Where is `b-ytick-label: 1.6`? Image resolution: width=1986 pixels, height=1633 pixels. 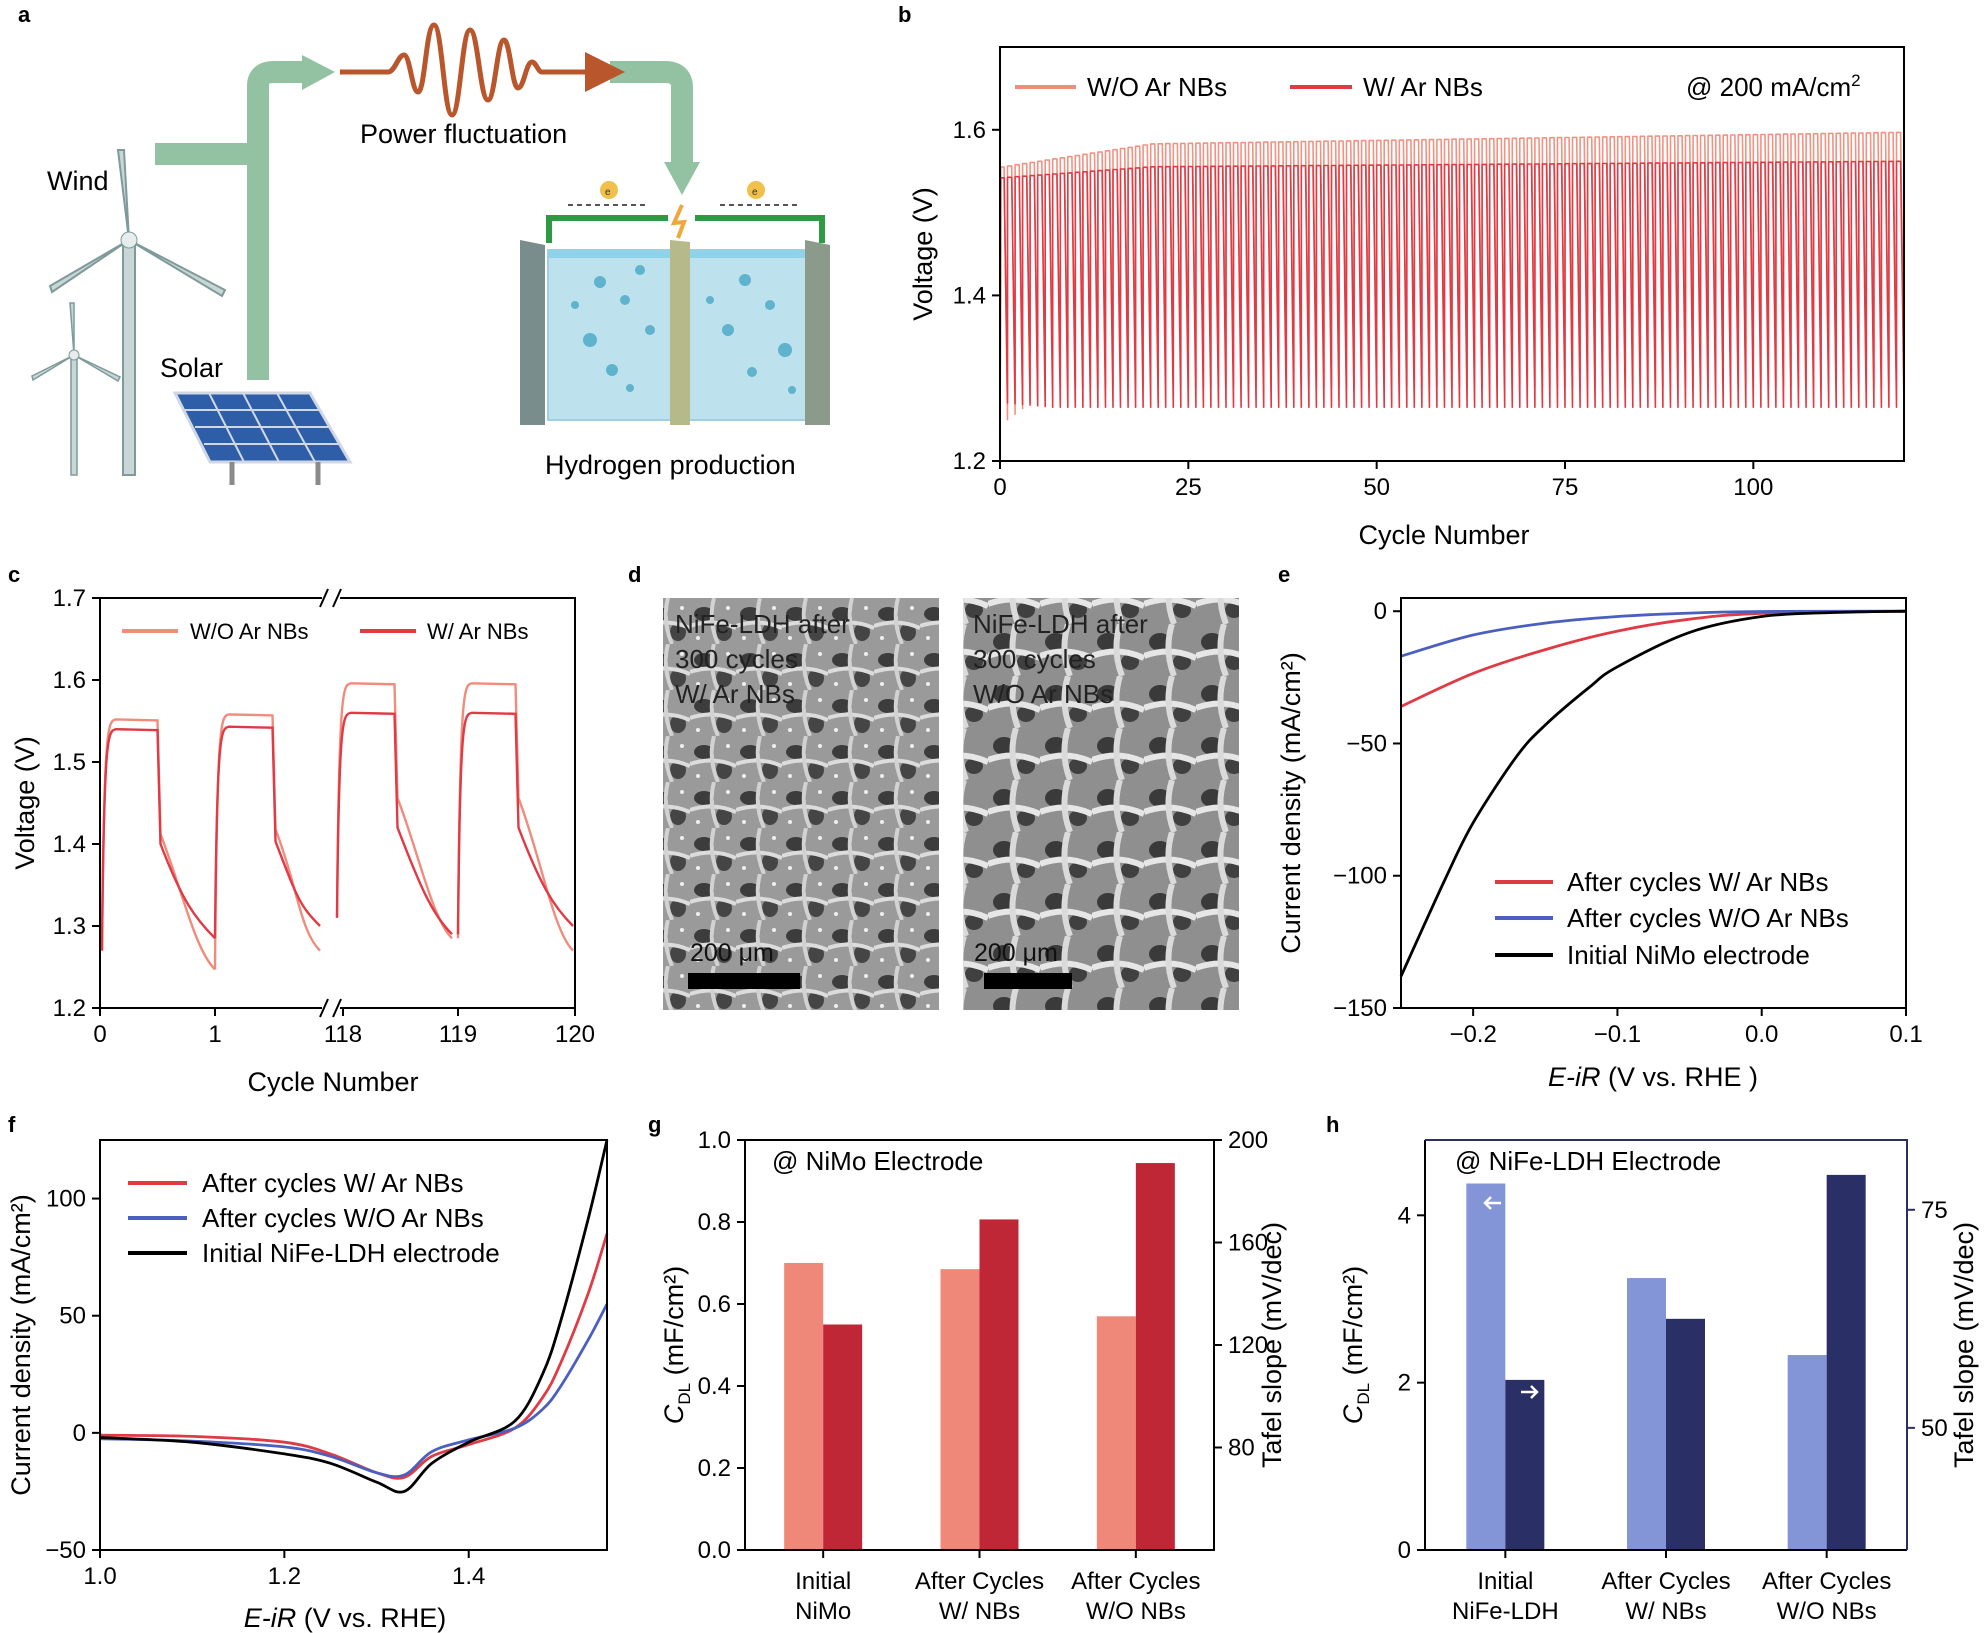
b-ytick-label: 1.6 is located at coordinates (969, 130).